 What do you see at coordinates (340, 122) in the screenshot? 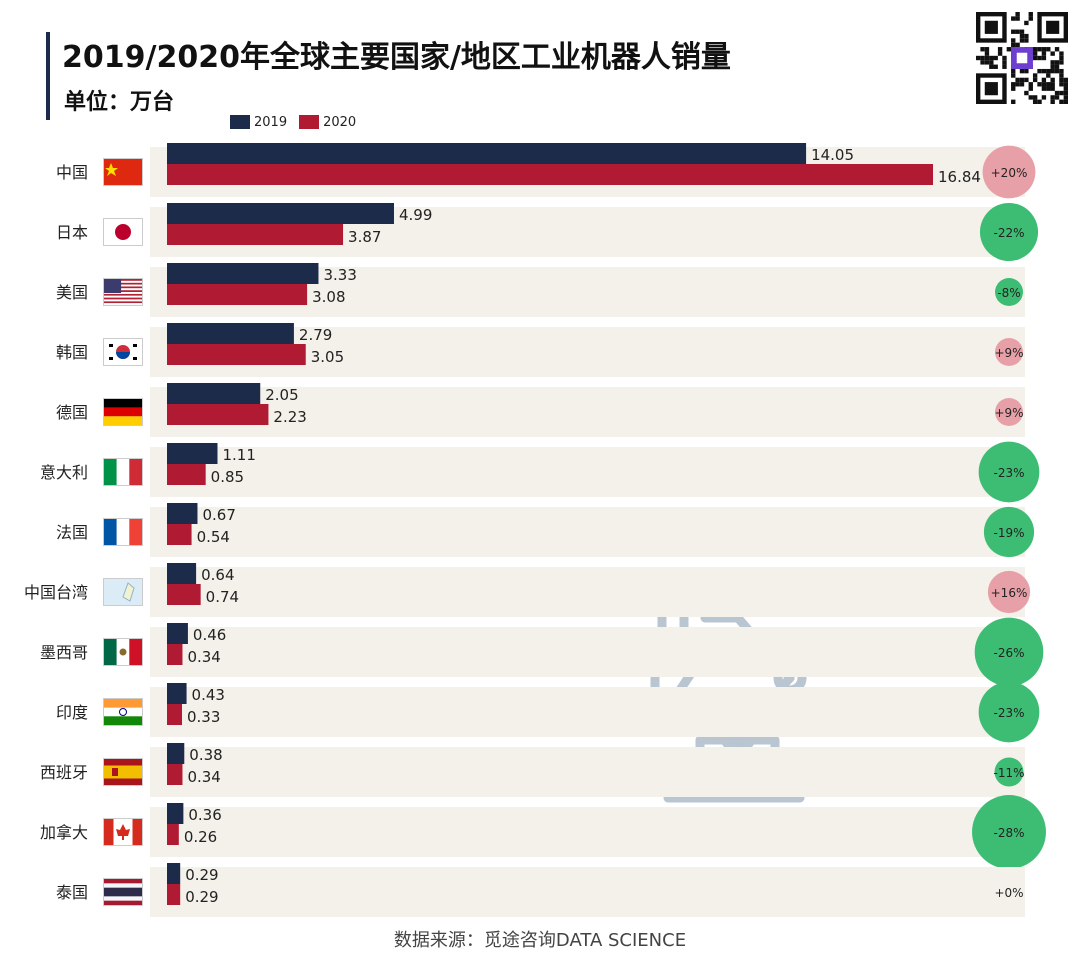
I see `legend-label-2020: 2020` at bounding box center [340, 122].